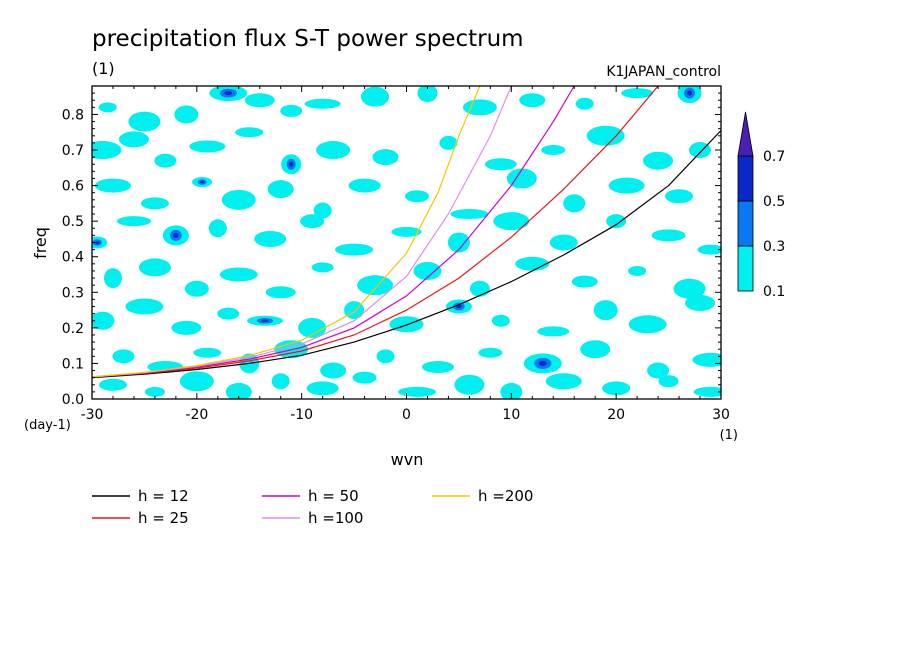  Describe the element at coordinates (511, 415) in the screenshot. I see `x-tick-label: 10` at that location.